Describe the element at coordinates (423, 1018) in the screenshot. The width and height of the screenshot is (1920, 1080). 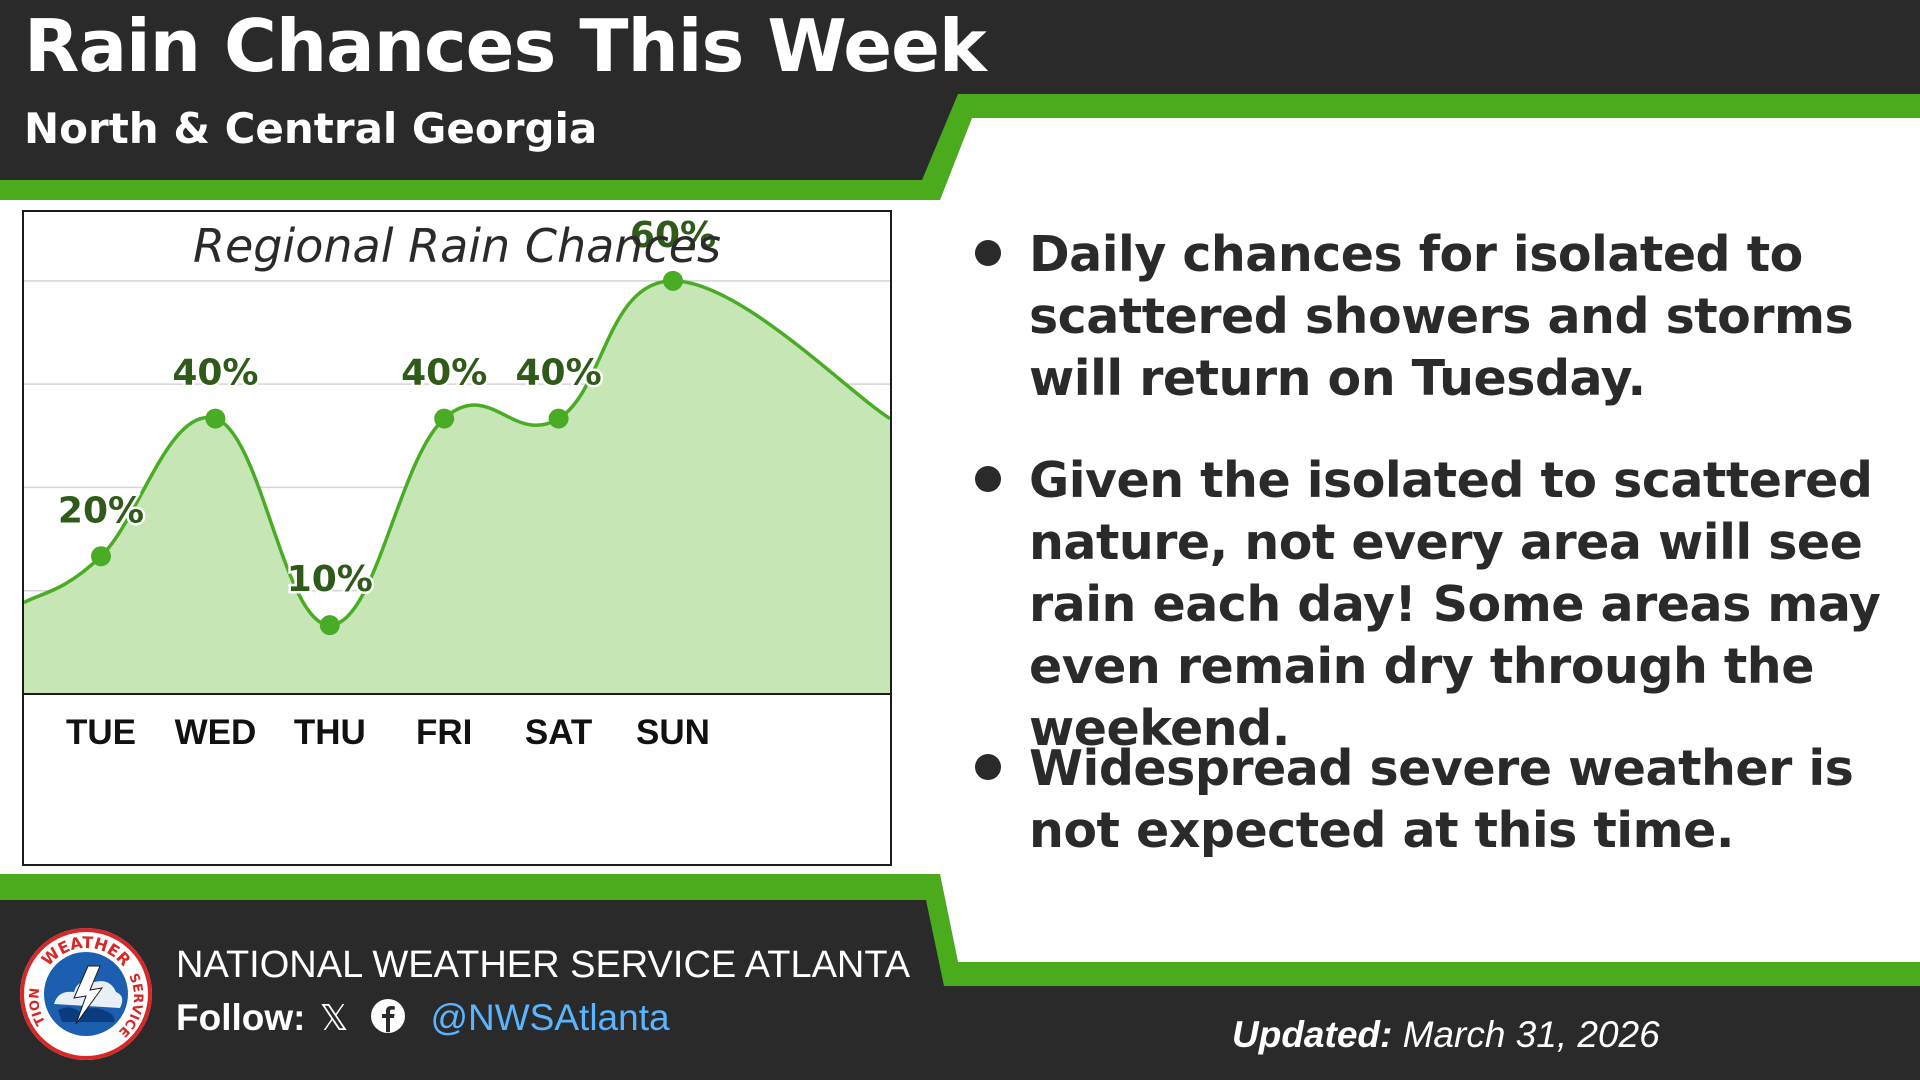
I see `follow-row: Follow: 𝕏 @NWSAtlanta` at that location.